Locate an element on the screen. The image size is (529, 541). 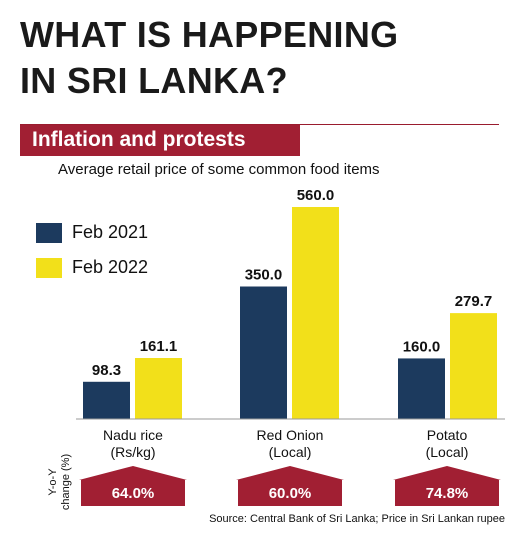
banner-box: Inflation and protests is located at coordinates (160, 140).